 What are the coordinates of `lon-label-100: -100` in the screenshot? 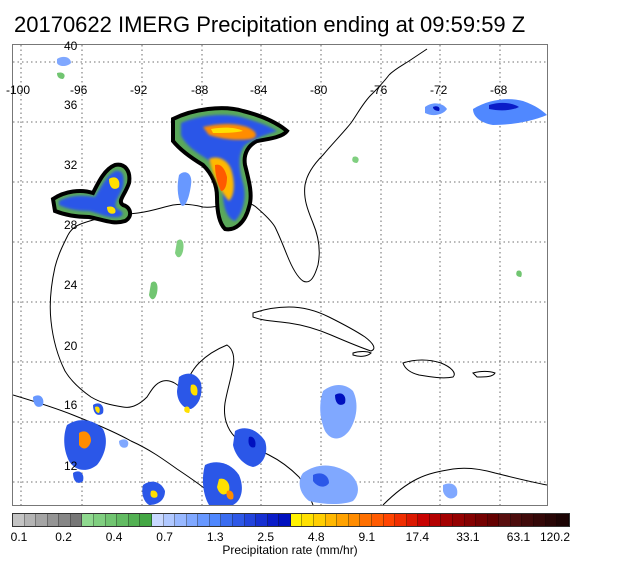 It's located at (18, 90).